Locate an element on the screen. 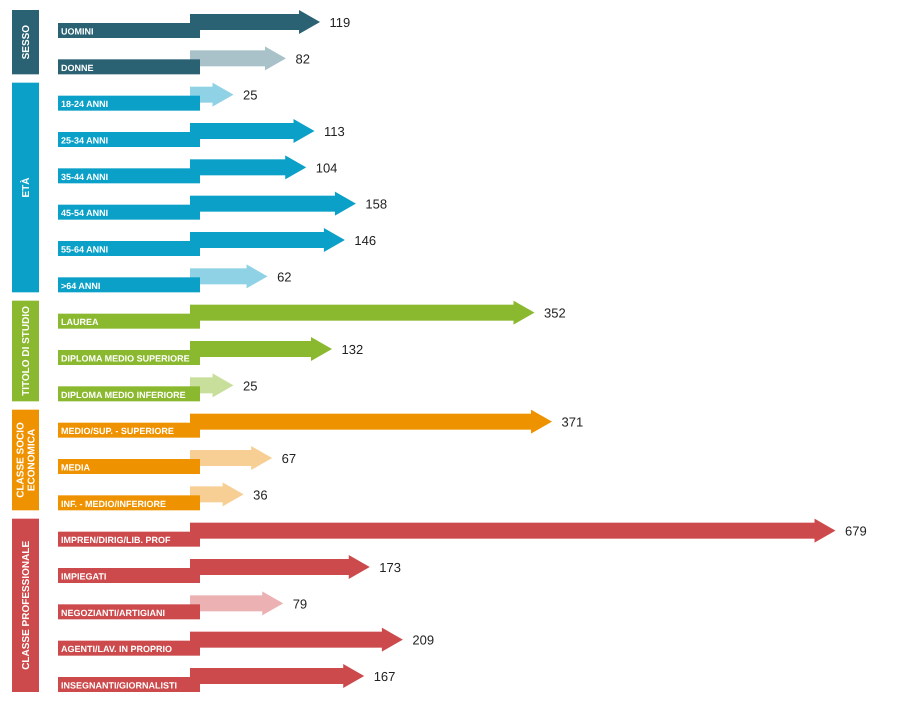 This screenshot has width=910, height=706. data-label: 209 is located at coordinates (423, 640).